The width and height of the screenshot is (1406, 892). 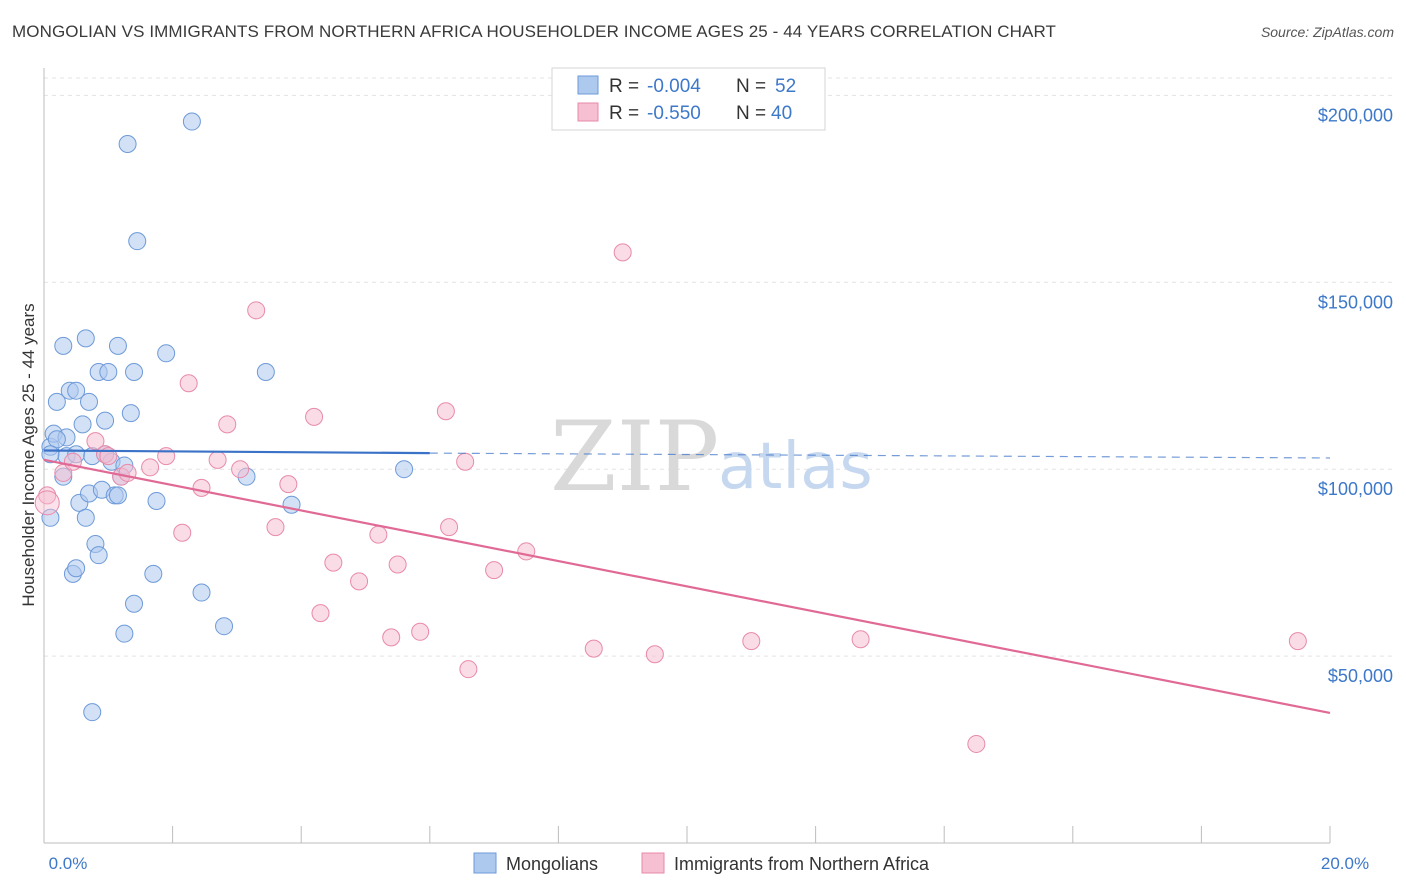 What do you see at coordinates (674, 86) in the screenshot?
I see `legend-r-value-1: -0.004` at bounding box center [674, 86].